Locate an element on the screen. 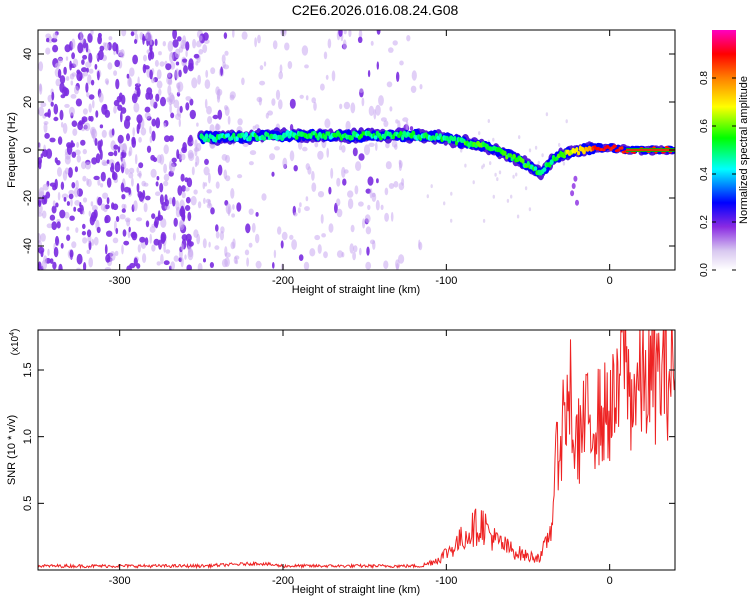 The image size is (750, 600). colorbar-tick-label: 0.2 is located at coordinates (704, 222).